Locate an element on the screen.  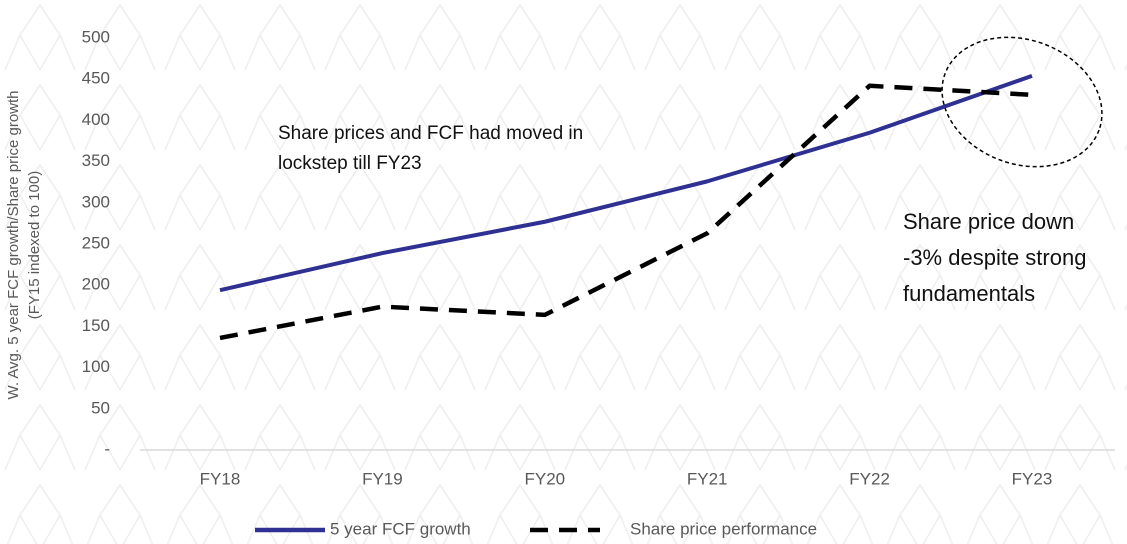
y-tick-label: 250 is located at coordinates (96, 242).